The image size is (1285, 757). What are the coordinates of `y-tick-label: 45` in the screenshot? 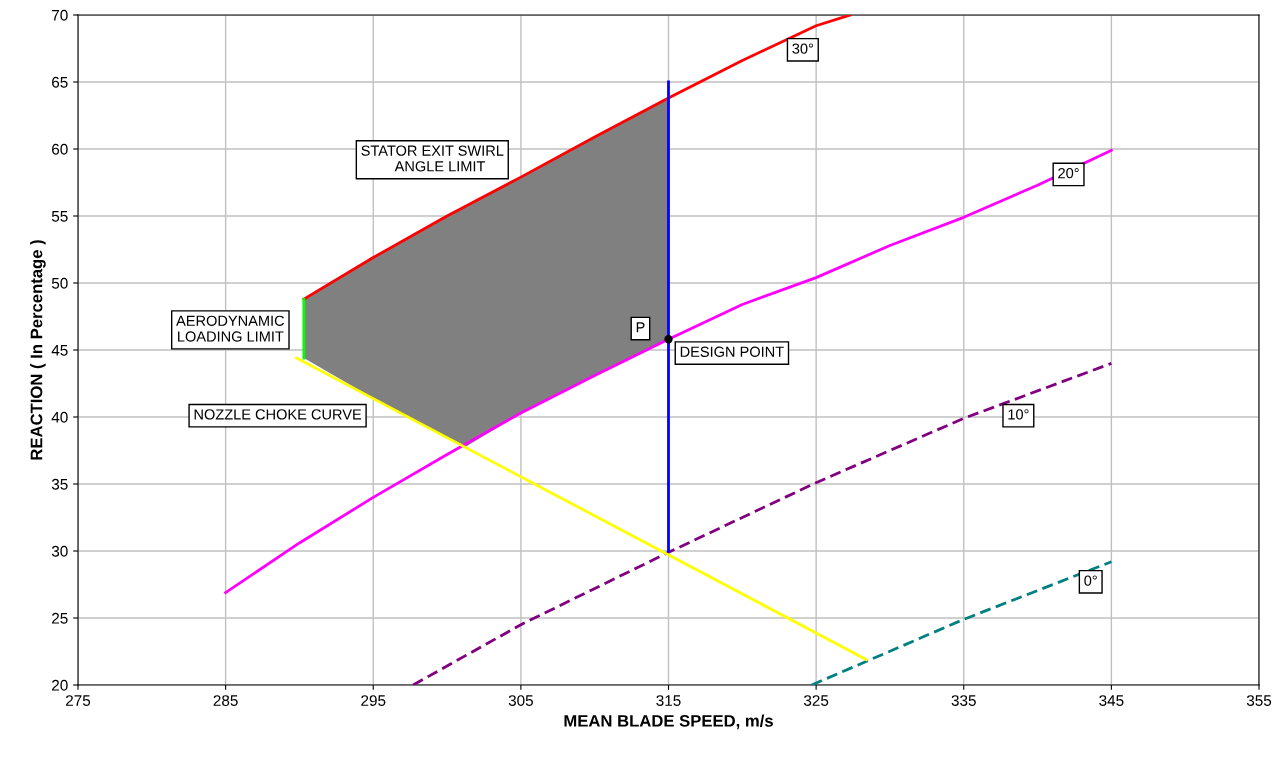 It's located at (59, 350).